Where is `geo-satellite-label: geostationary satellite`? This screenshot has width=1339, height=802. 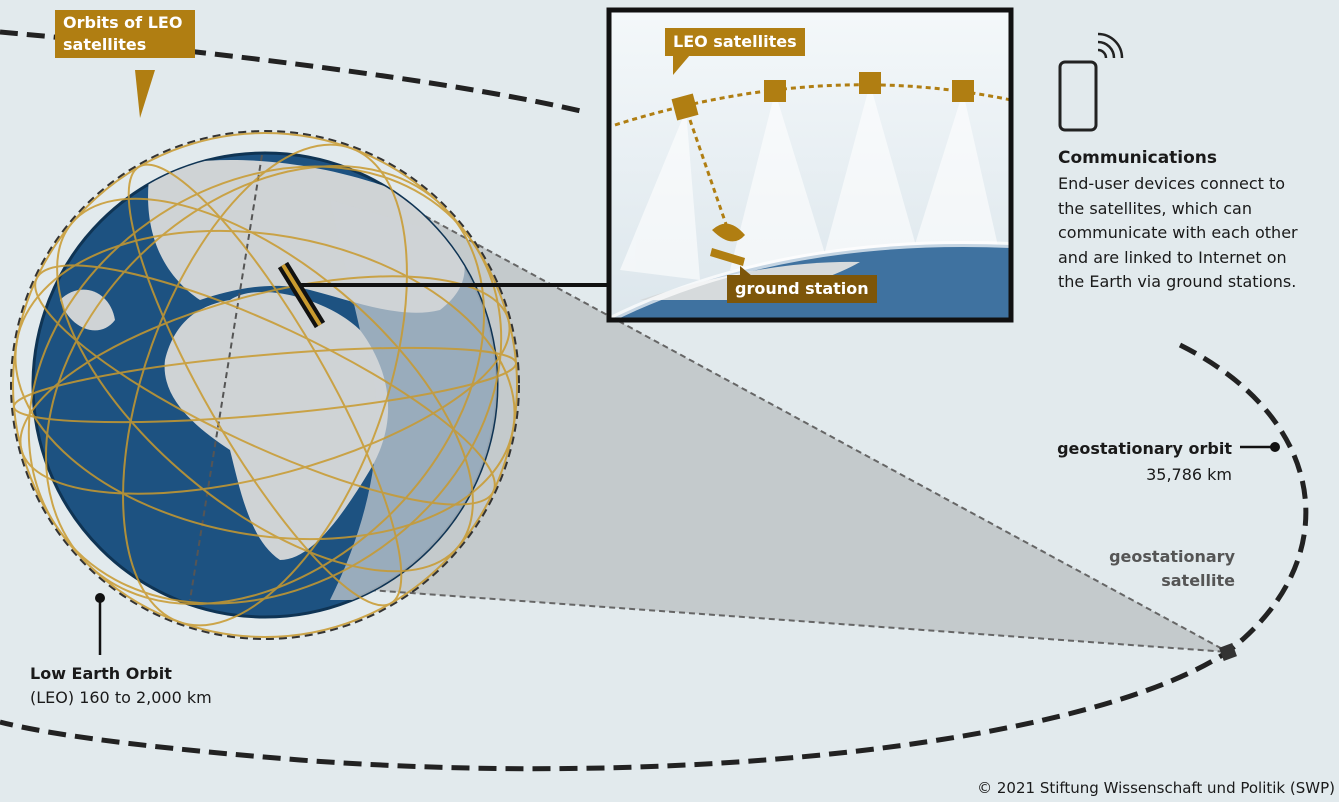 geo-satellite-label: geostationary satellite is located at coordinates (1172, 568).